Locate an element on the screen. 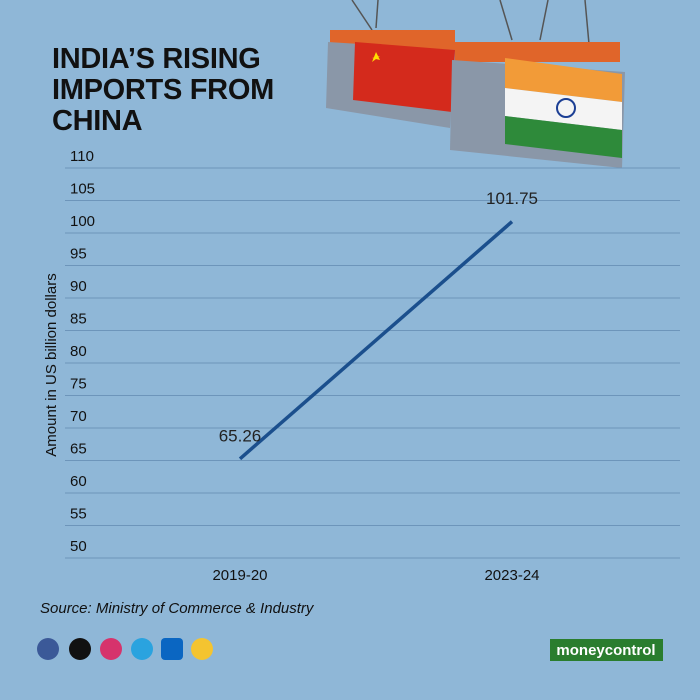 The image size is (700, 700). y-tick-label: 70 is located at coordinates (78, 416).